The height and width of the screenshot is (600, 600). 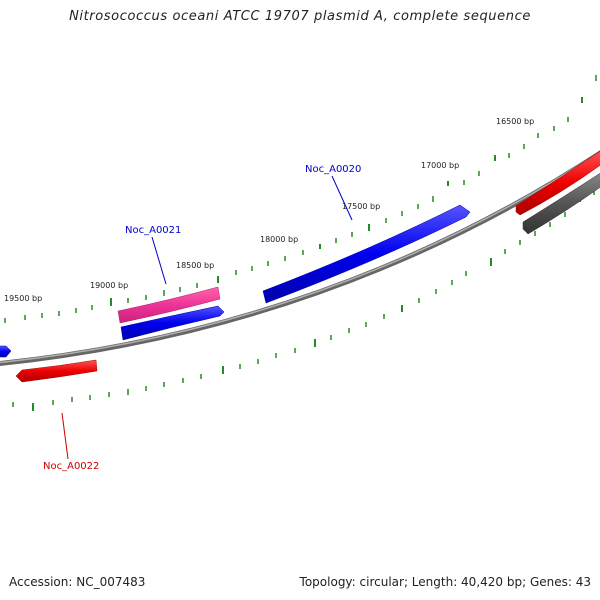 What do you see at coordinates (515, 121) in the screenshot?
I see `scale-label-16500: 16500 bp` at bounding box center [515, 121].